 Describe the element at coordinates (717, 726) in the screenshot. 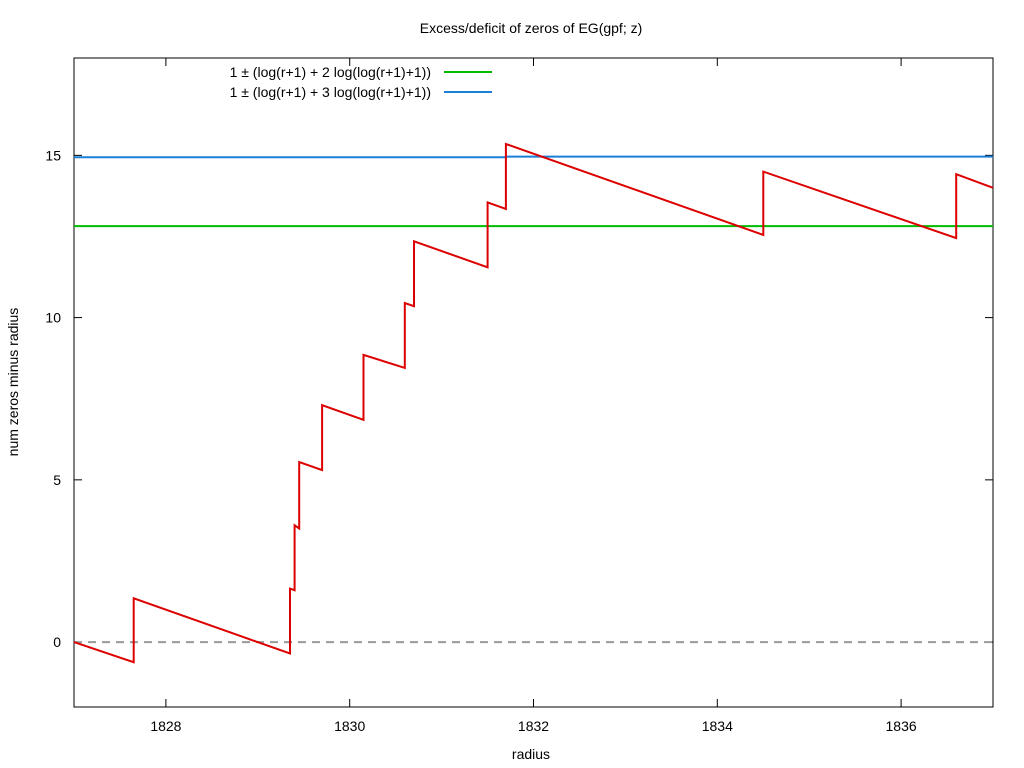

I see `x-tick-label: 1834` at that location.